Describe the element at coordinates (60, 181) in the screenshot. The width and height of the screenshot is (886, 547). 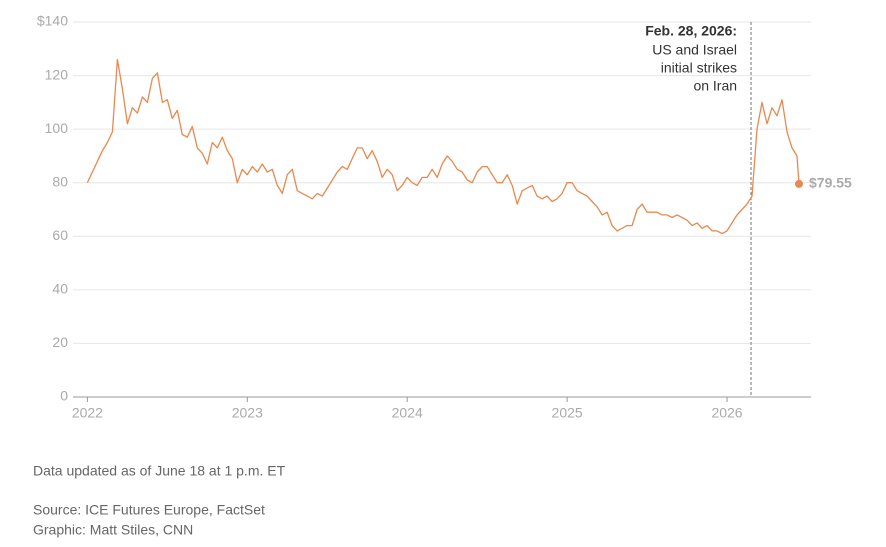
I see `y-tick-label: 80` at that location.